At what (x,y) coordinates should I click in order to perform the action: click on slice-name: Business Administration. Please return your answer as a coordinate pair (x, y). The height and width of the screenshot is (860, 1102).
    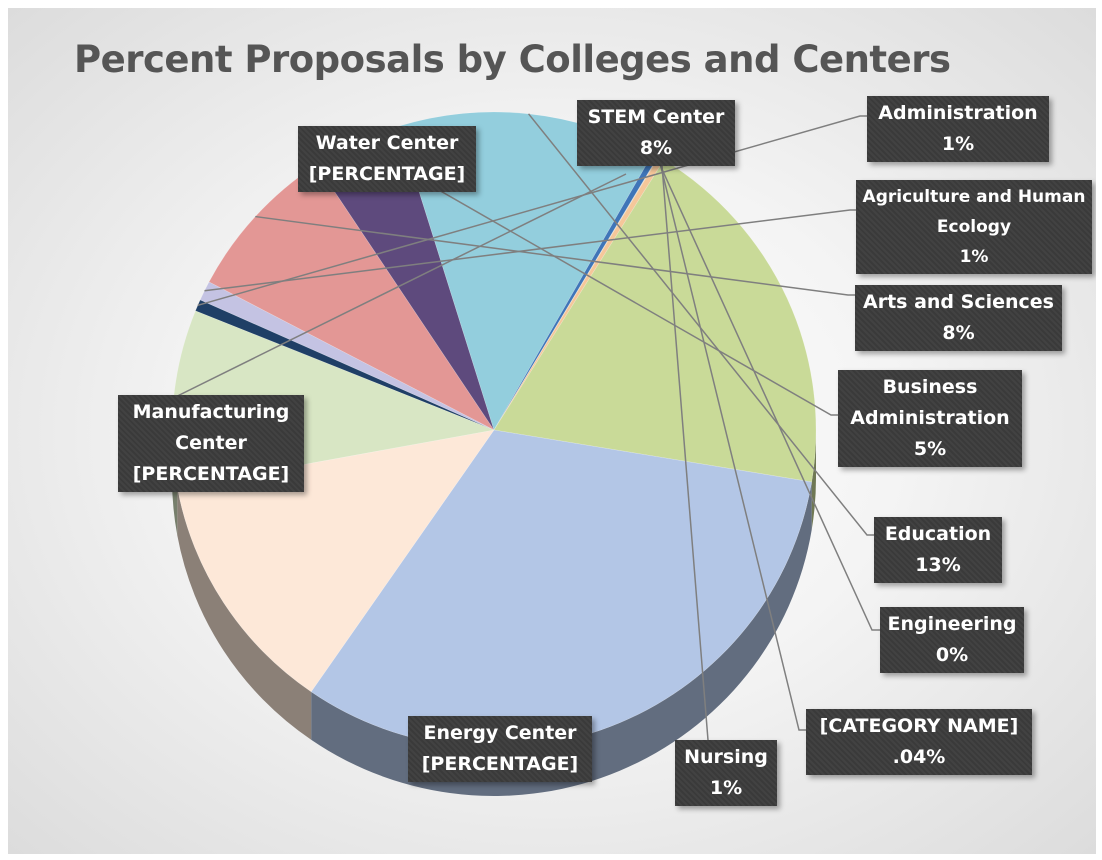
    Looking at the image, I should click on (930, 402).